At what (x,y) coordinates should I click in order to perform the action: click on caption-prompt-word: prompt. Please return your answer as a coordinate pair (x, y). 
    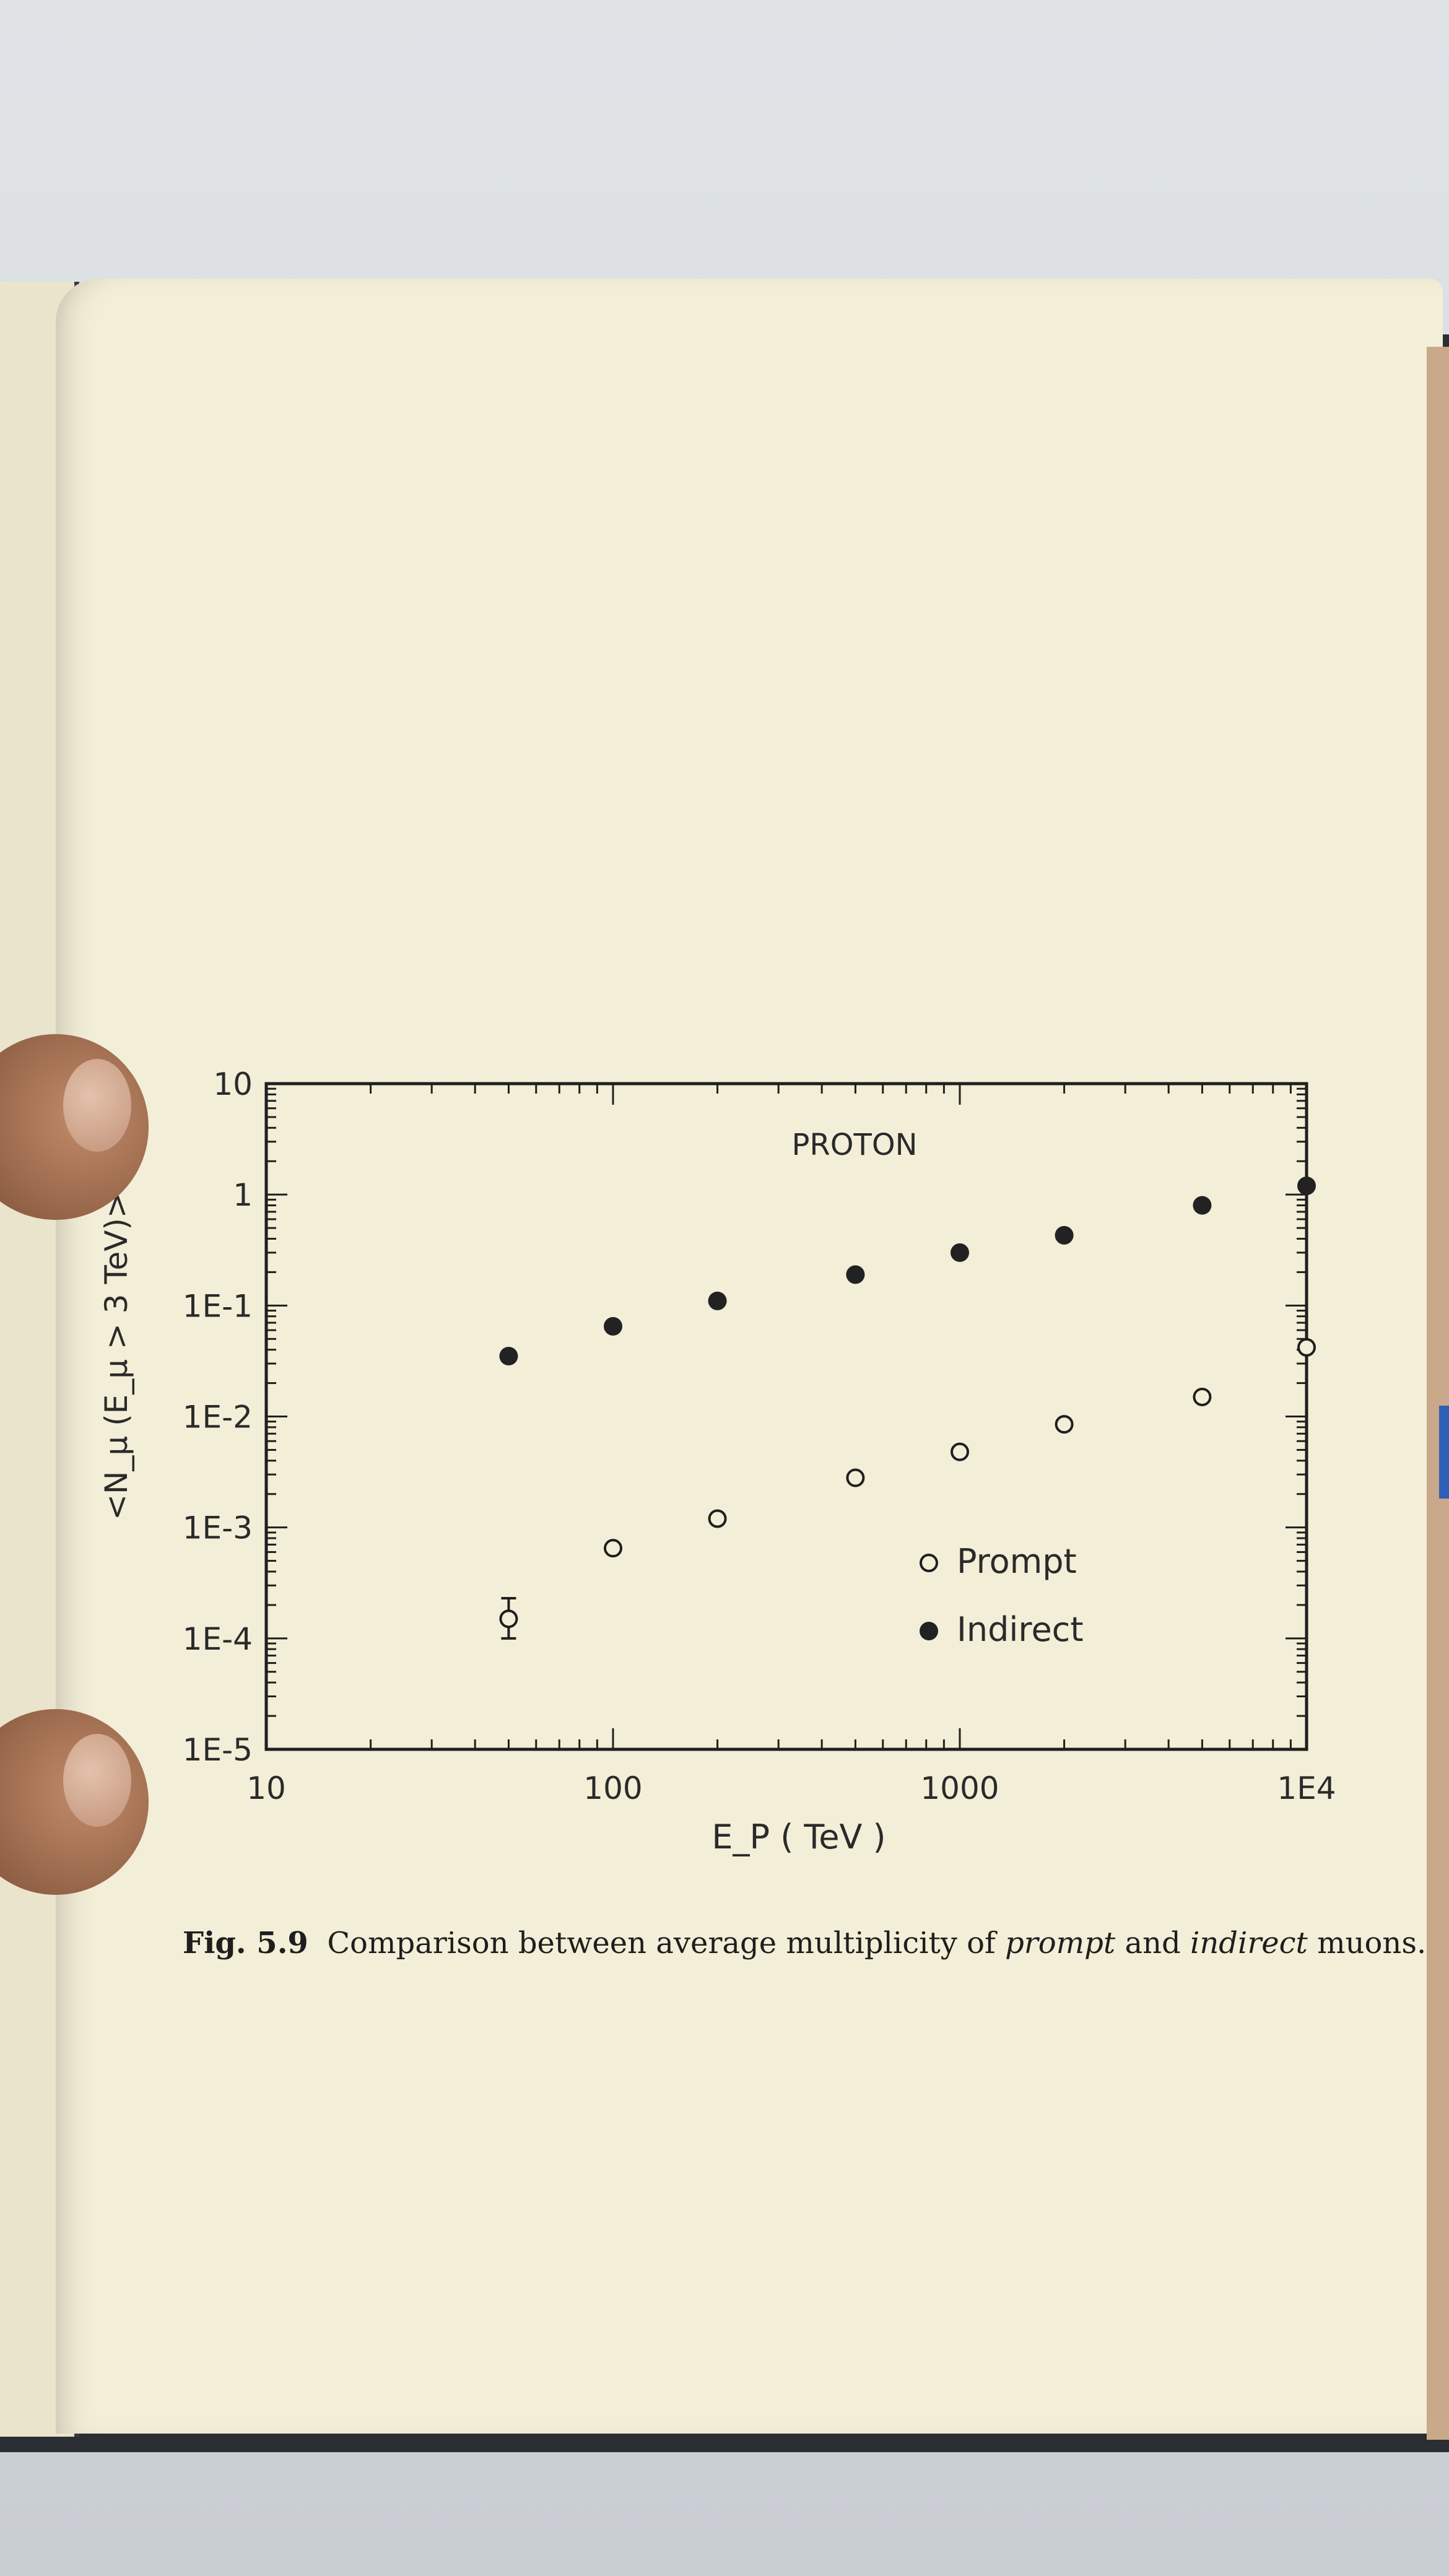
    Looking at the image, I should click on (1060, 1943).